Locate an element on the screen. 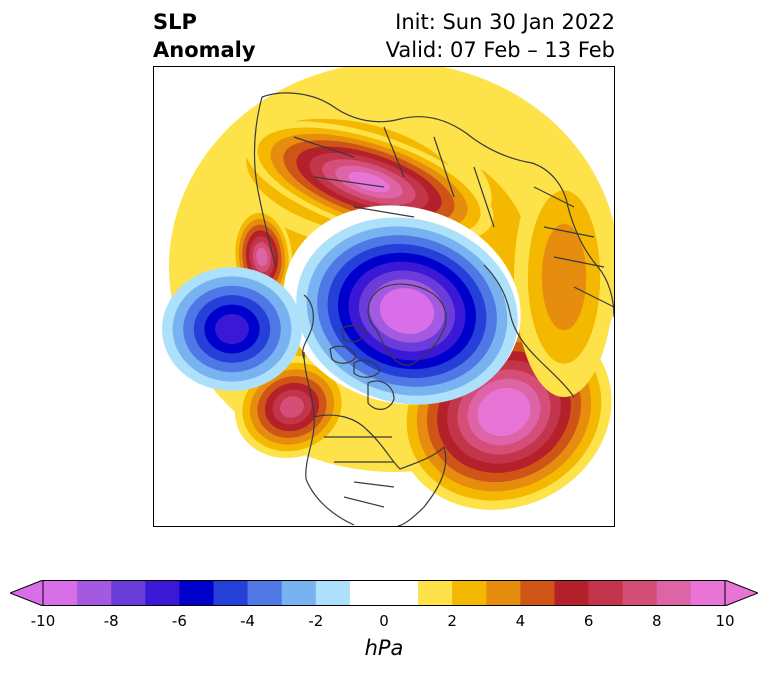 The width and height of the screenshot is (768, 673). colorbar-tick-label: 0 is located at coordinates (384, 621).